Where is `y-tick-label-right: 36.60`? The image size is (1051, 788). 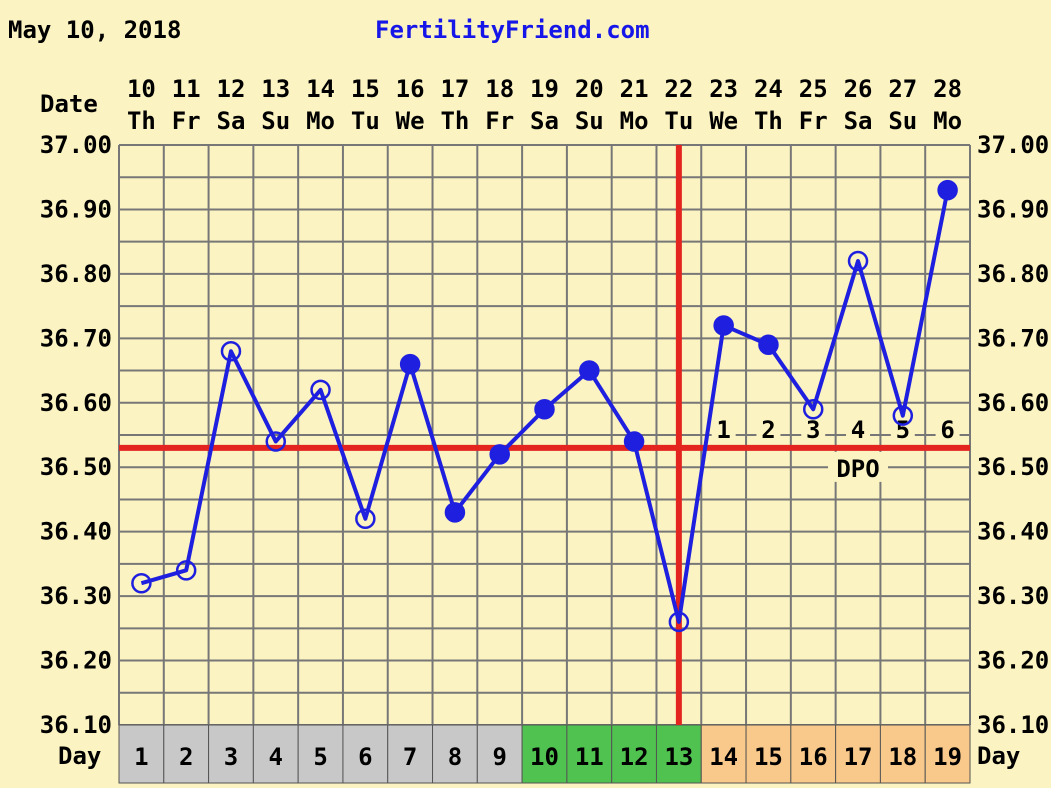
y-tick-label-right: 36.60 is located at coordinates (1013, 403).